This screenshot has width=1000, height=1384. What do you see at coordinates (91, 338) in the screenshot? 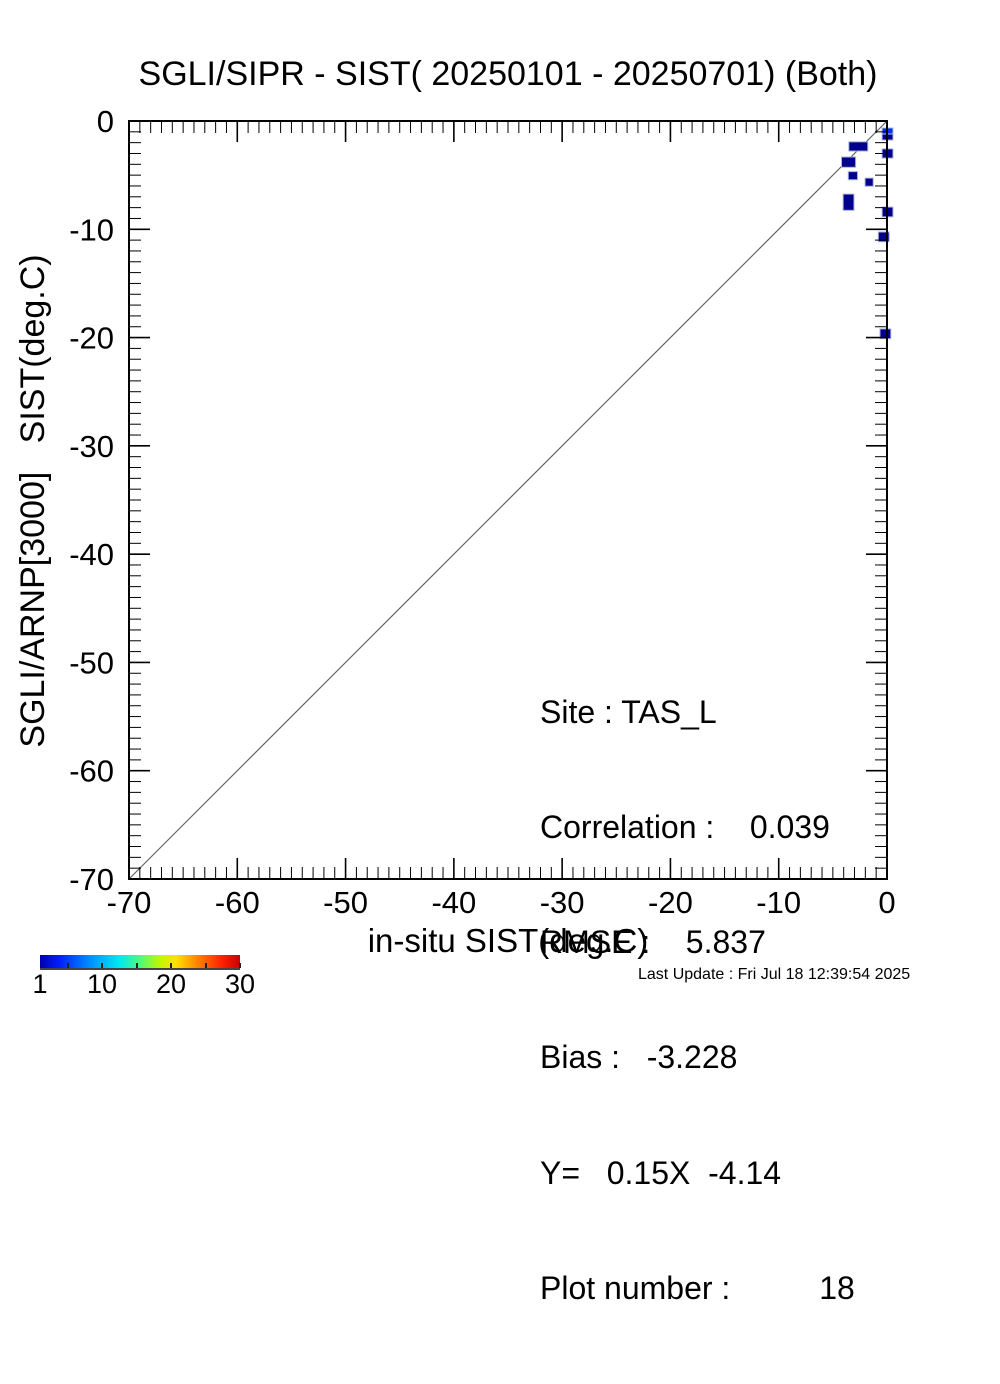
I see `y-tick-label: -20` at bounding box center [91, 338].